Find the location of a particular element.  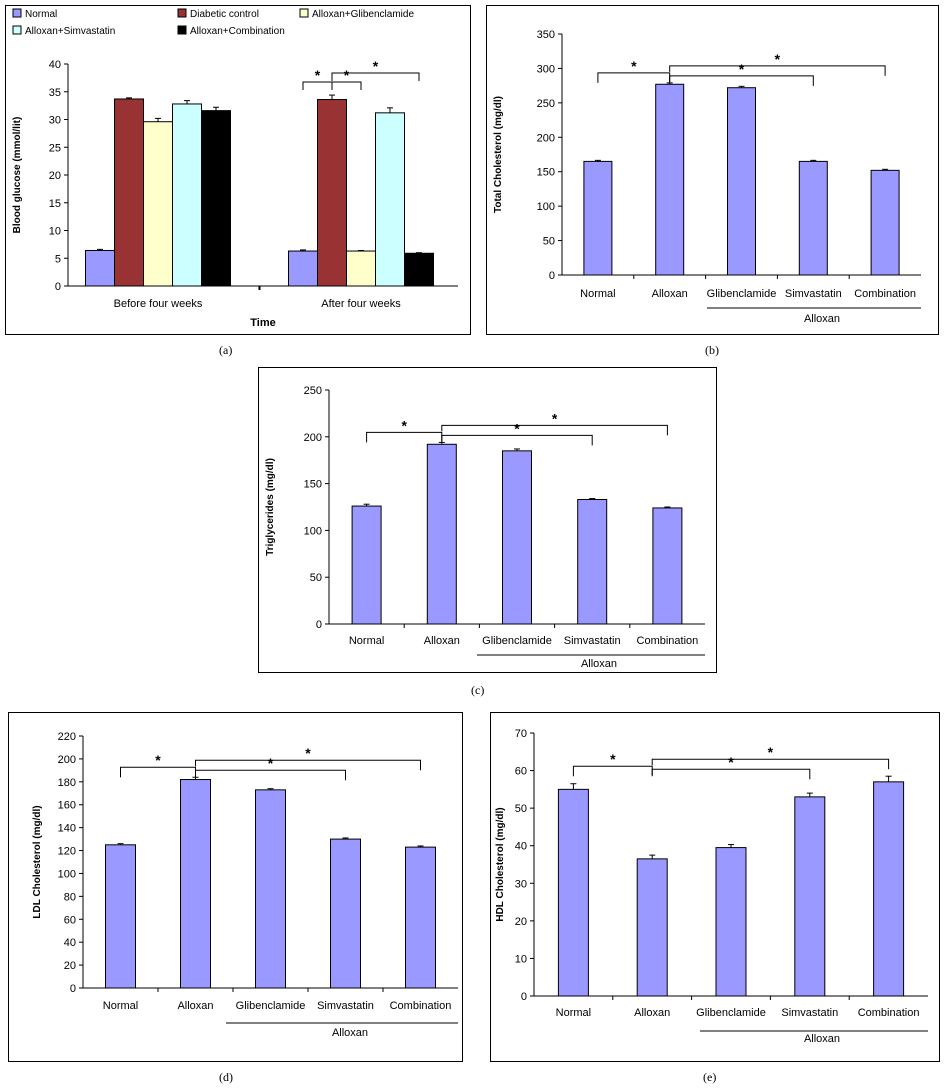

panel-a-y-tick-label: 40 is located at coordinates (55, 65).